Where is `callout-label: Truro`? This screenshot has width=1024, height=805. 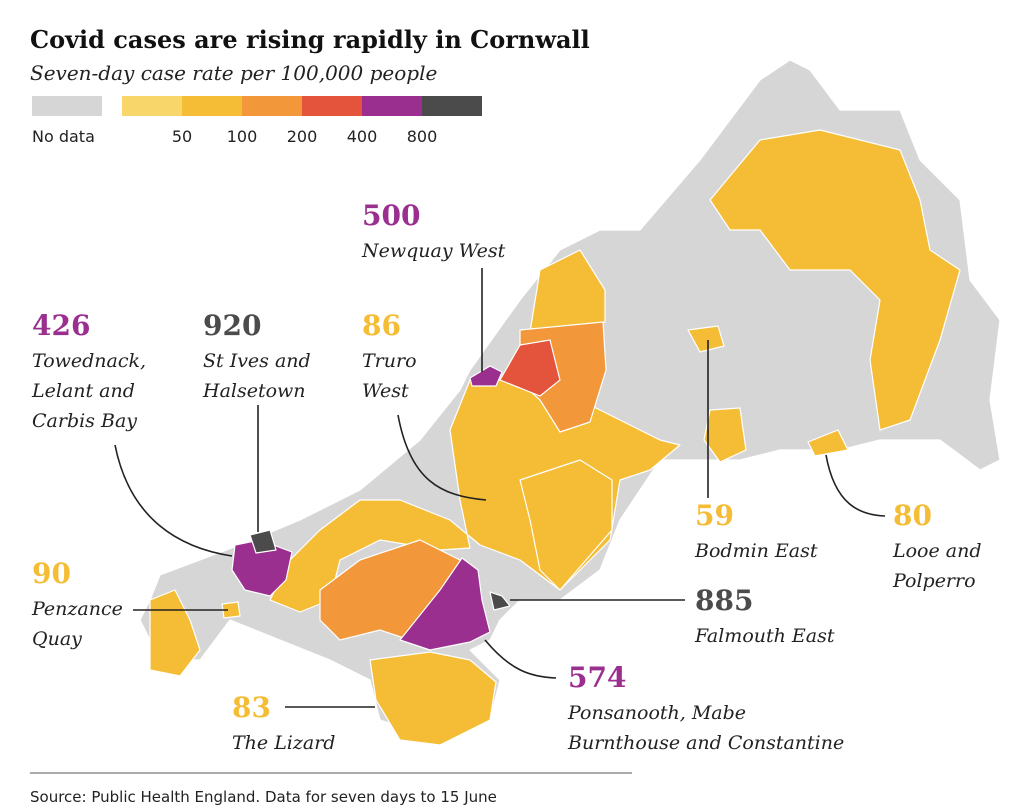 callout-label: Truro is located at coordinates (389, 361).